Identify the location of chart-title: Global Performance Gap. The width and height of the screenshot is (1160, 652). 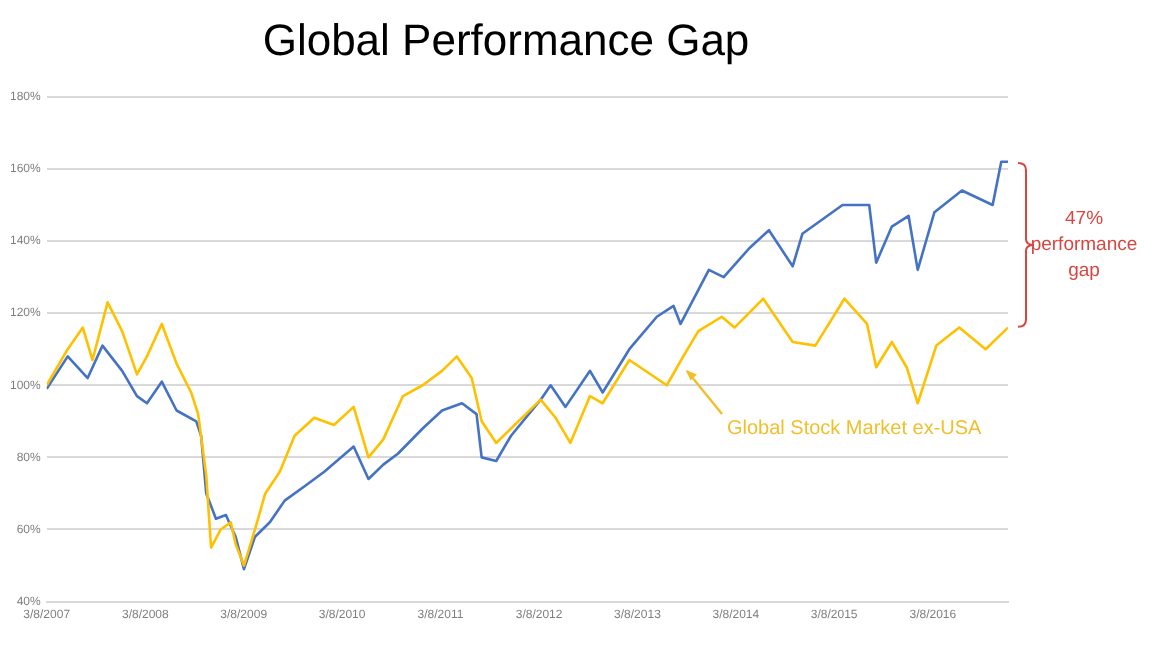
(506, 39).